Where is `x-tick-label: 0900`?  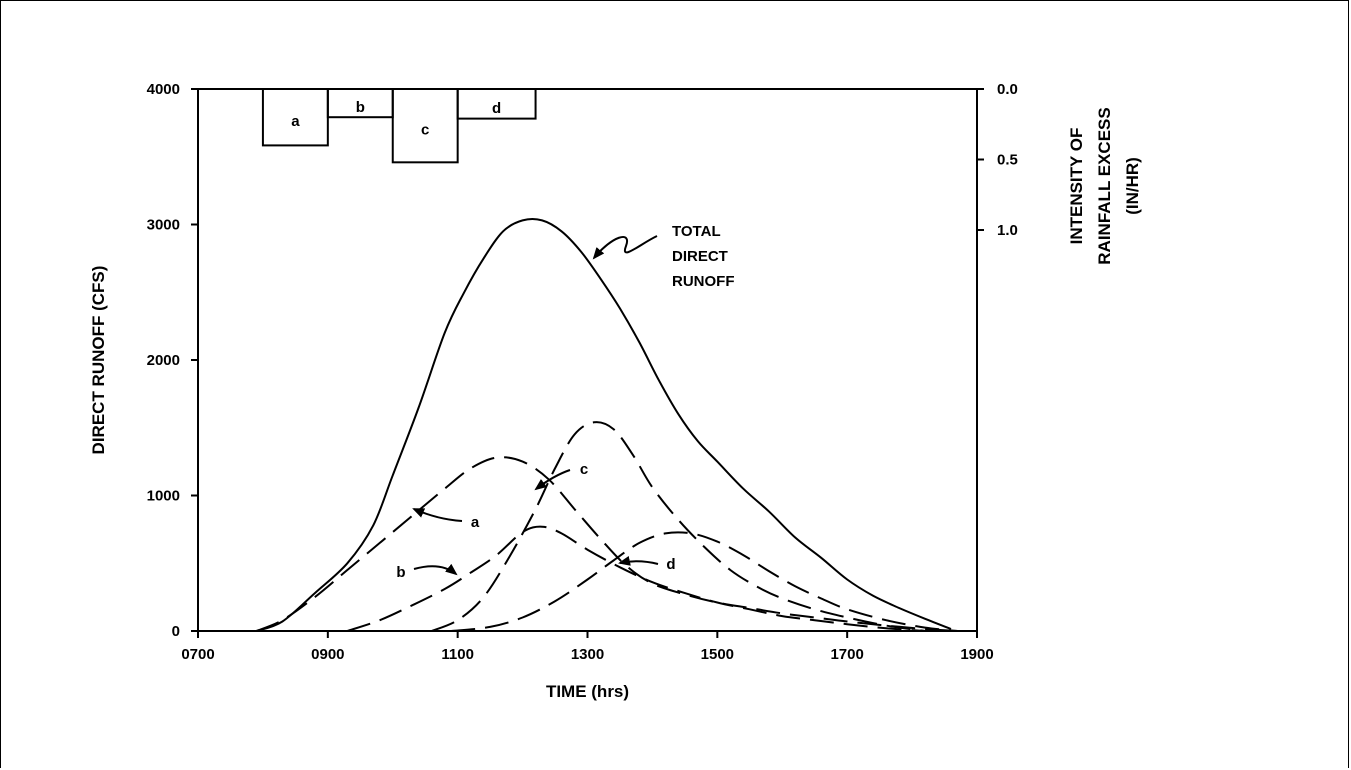
x-tick-label: 0900 is located at coordinates (327, 654).